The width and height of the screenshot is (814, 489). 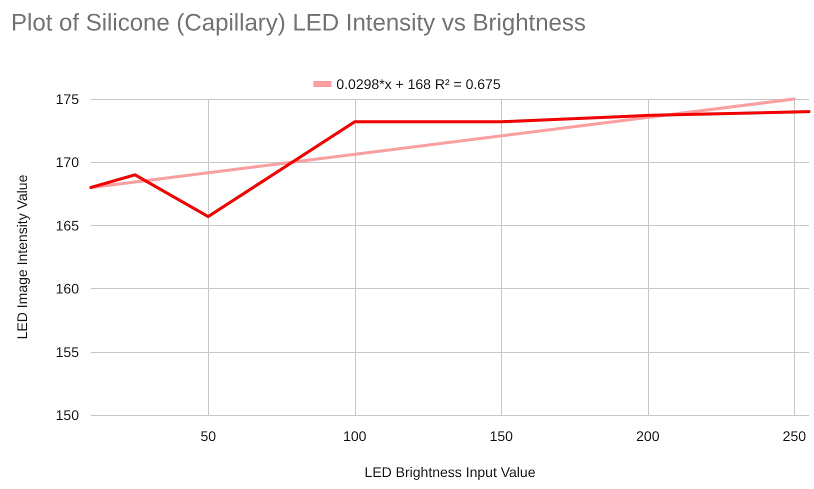 I want to click on x-axis-title: LED Brightness Input Value, so click(x=450, y=472).